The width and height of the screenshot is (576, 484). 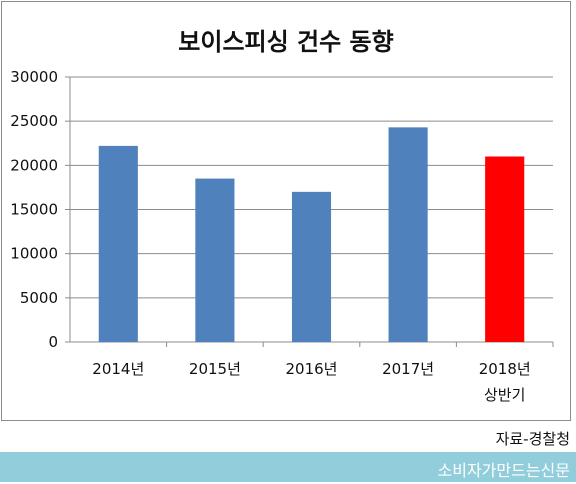 I want to click on y-tick-label: 25000, so click(x=34, y=121).